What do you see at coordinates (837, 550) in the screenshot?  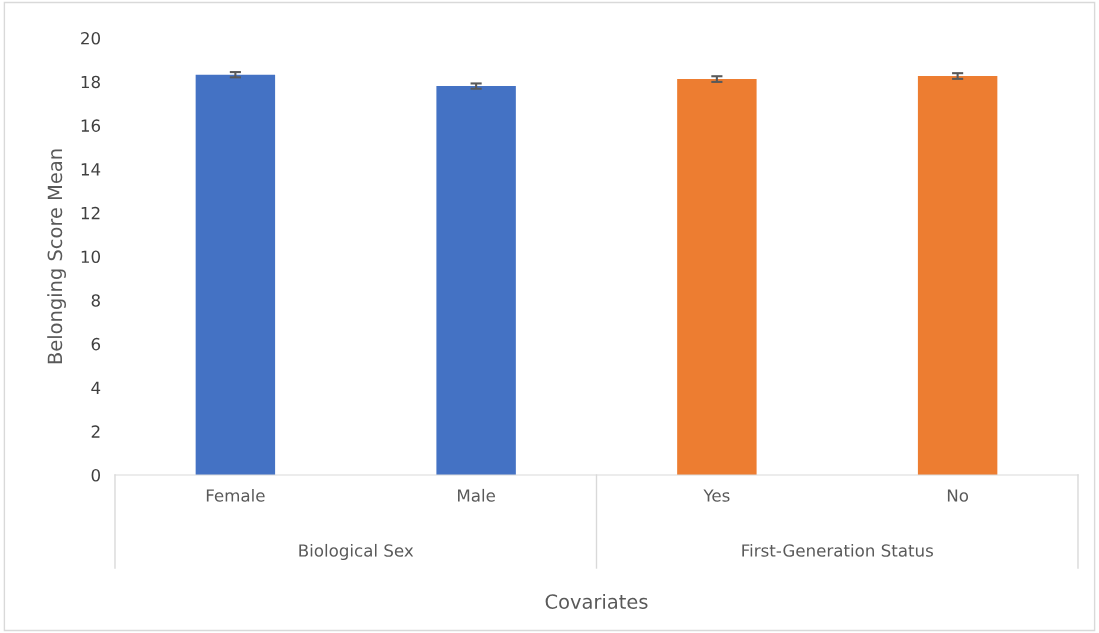 I see `text: First-Generation Status` at bounding box center [837, 550].